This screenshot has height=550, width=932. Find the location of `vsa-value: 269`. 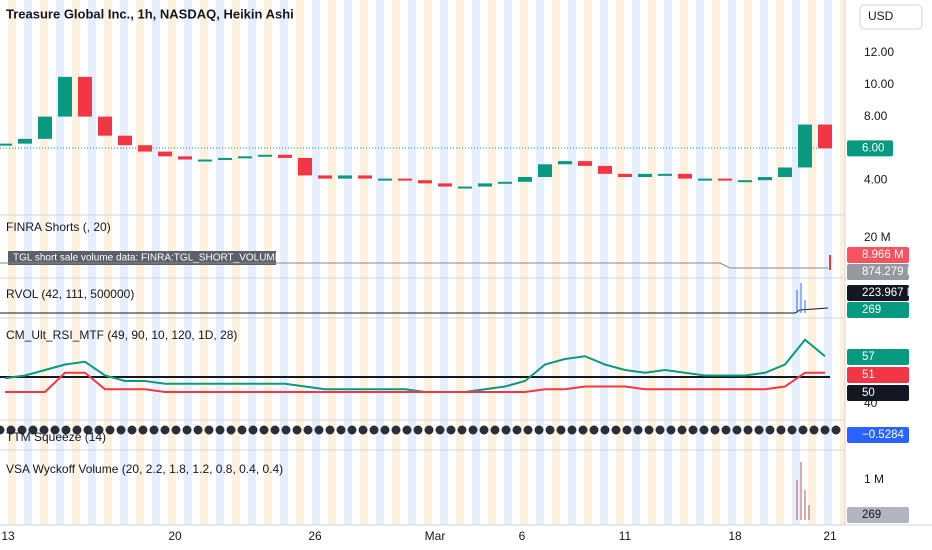

vsa-value: 269 is located at coordinates (871, 515).